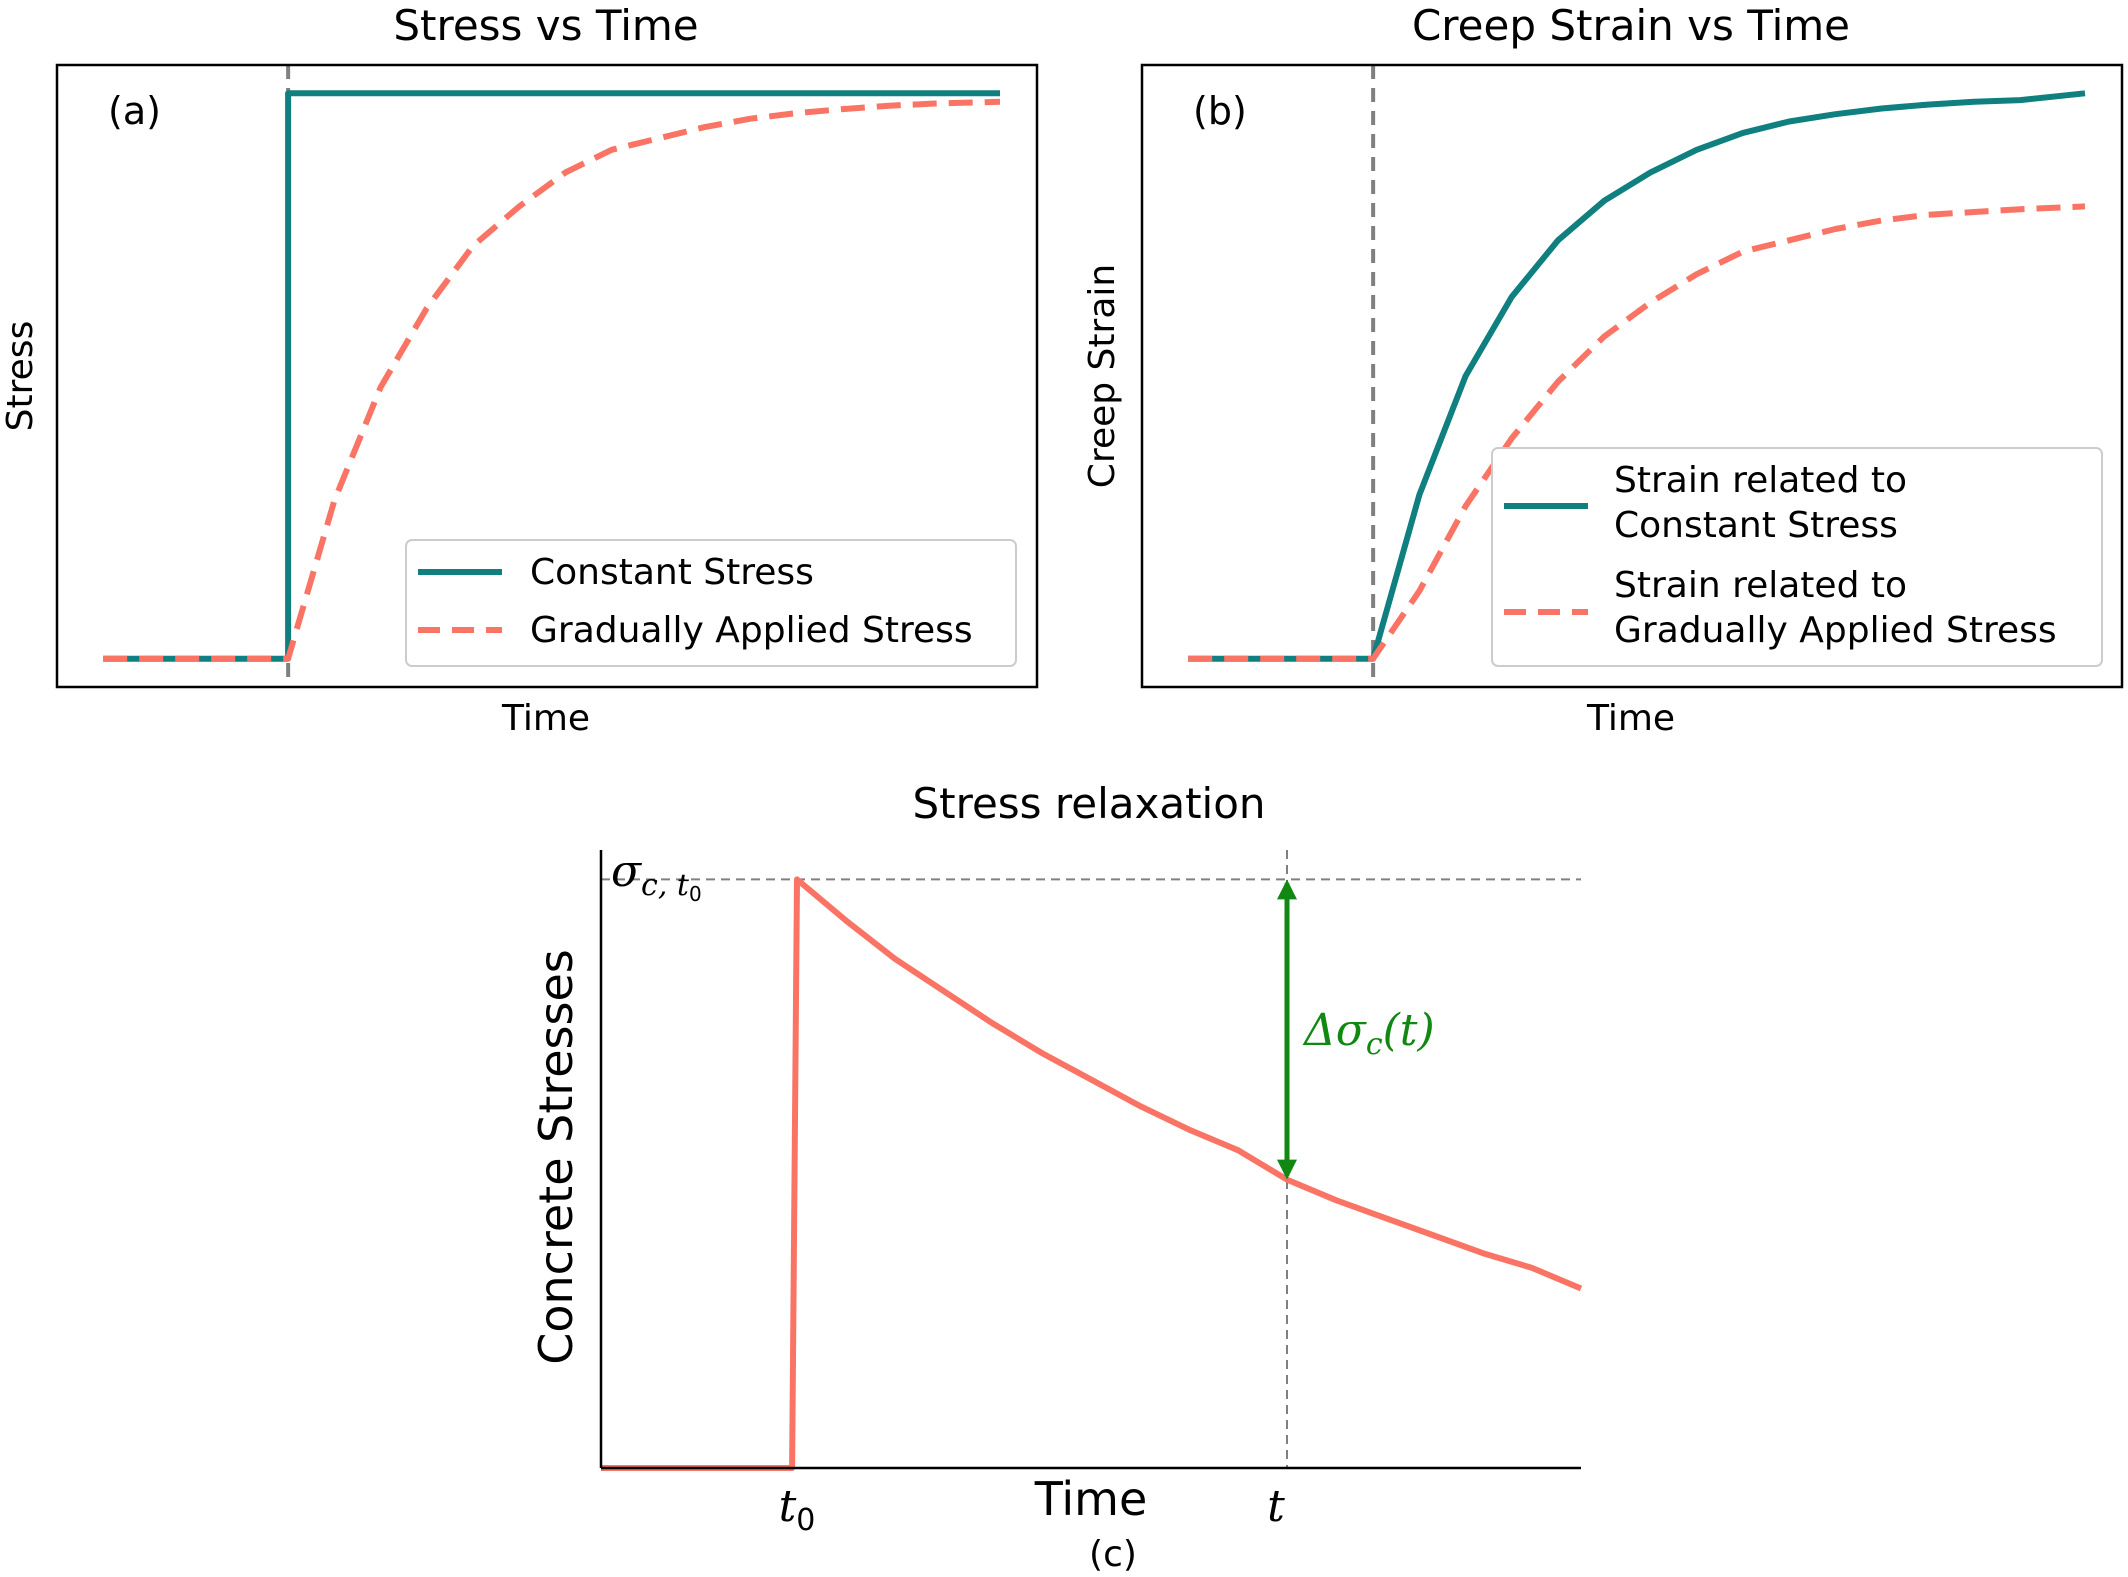 This screenshot has width=2128, height=1577. What do you see at coordinates (665, 885) in the screenshot?
I see `panel-c-ytick-sigma-sub: c, t` at bounding box center [665, 885].